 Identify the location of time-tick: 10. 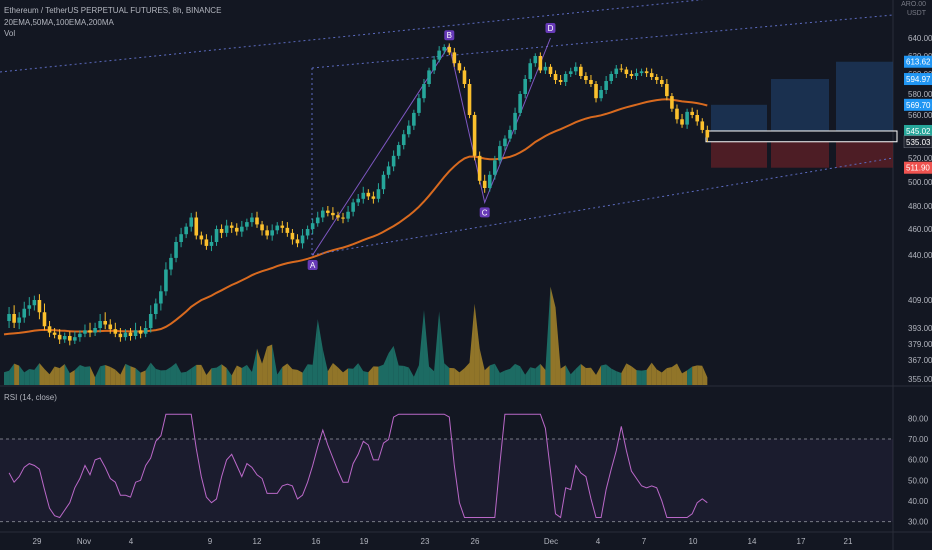
(693, 541).